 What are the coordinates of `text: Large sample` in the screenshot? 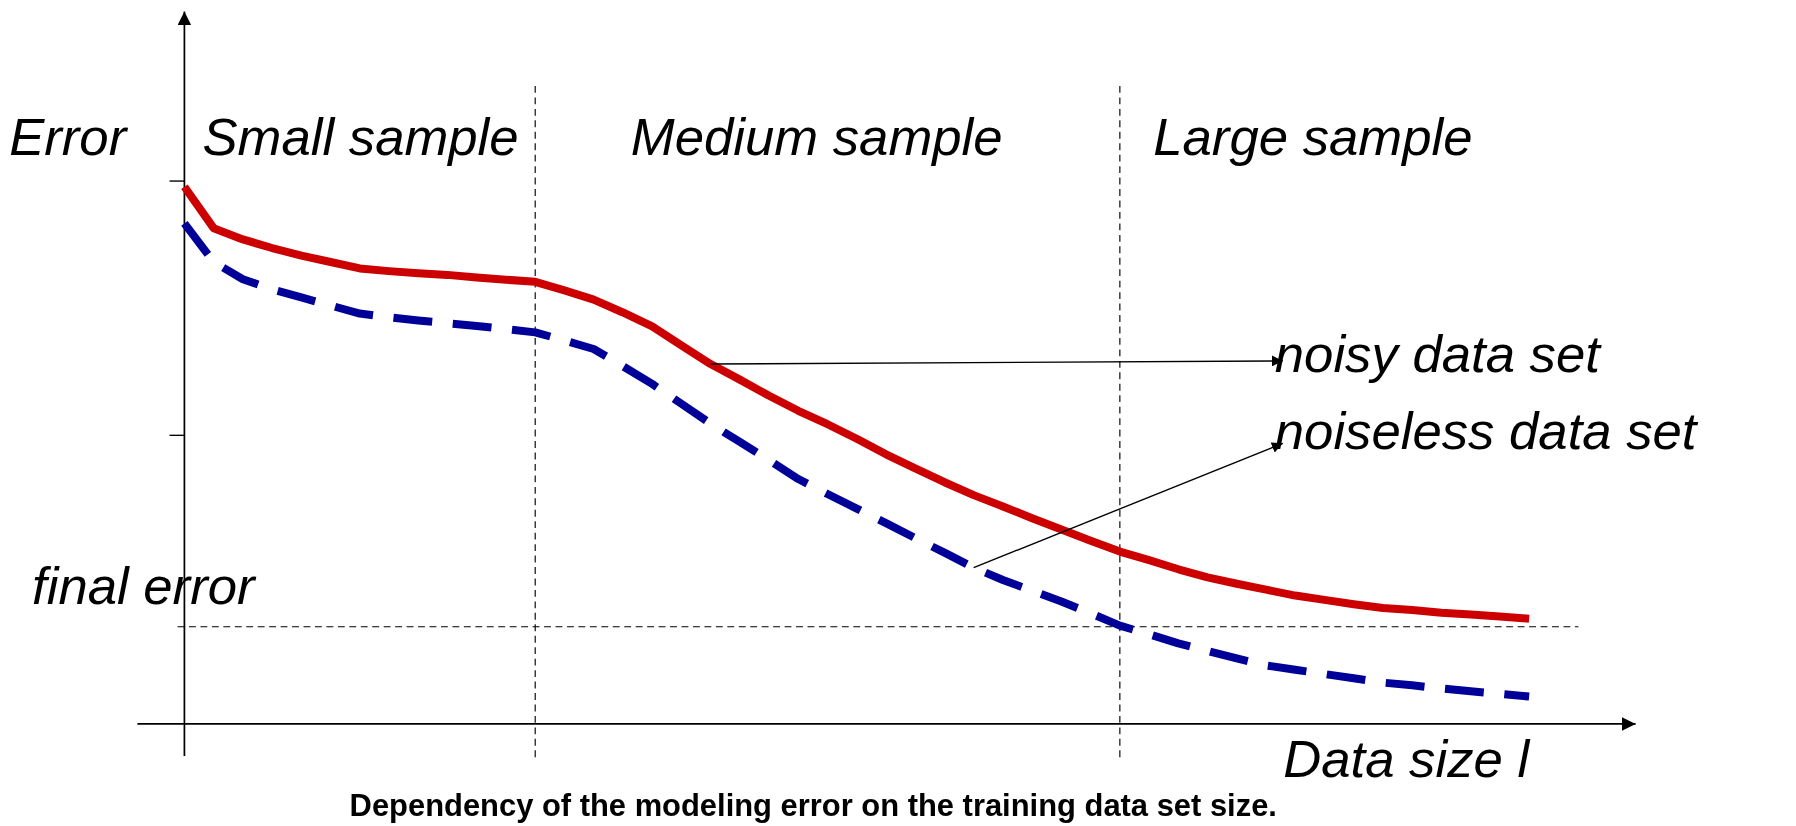 It's located at (1313, 136).